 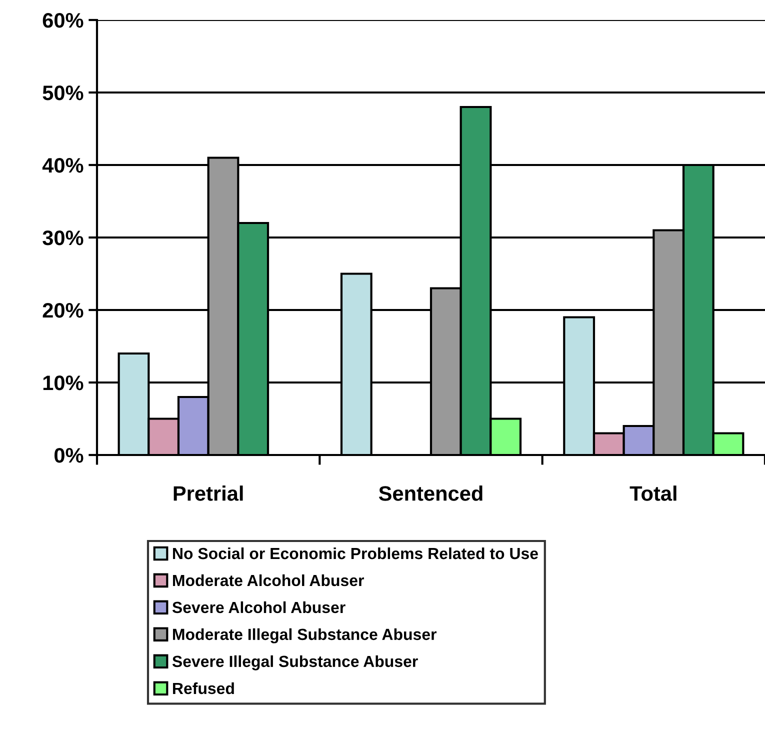 What do you see at coordinates (208, 493) in the screenshot?
I see `x-tick-label: Pretrial` at bounding box center [208, 493].